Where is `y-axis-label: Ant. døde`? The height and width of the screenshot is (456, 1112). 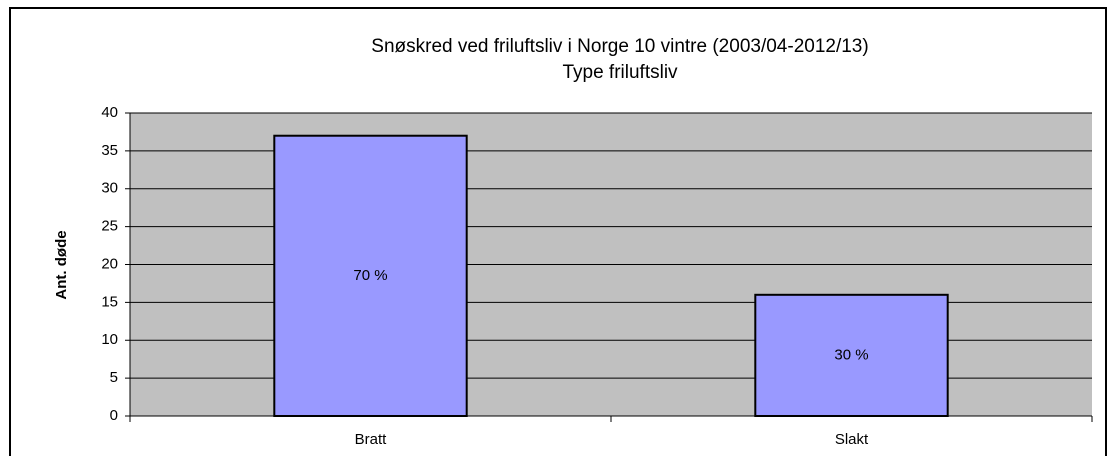 y-axis-label: Ant. døde is located at coordinates (61, 264).